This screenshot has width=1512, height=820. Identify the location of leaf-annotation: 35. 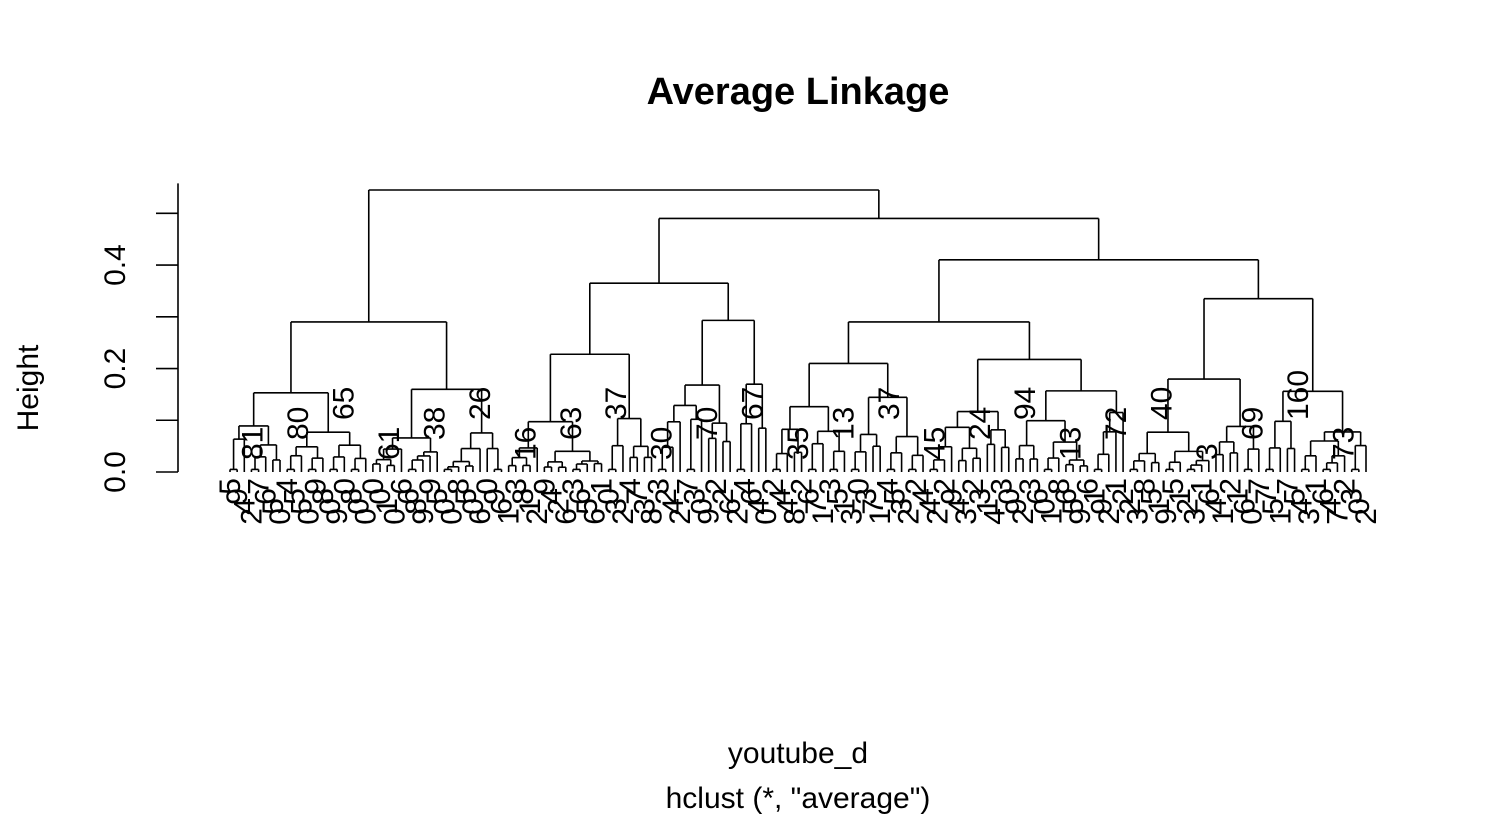
(798, 443).